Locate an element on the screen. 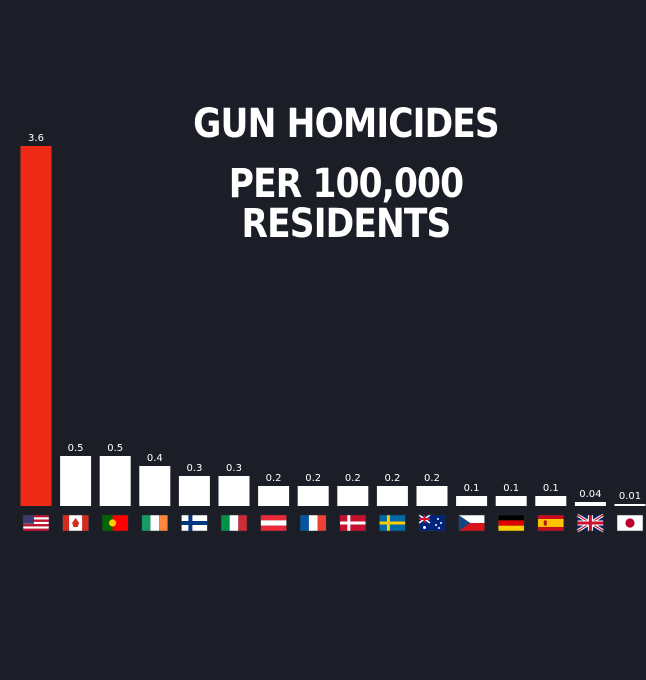 The height and width of the screenshot is (680, 646). italy-flag-icon: Italy is located at coordinates (234, 523).